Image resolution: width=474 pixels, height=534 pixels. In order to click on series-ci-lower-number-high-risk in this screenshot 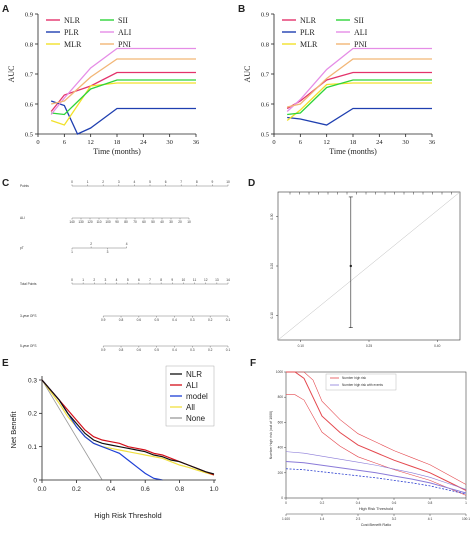, I will do `click(376, 445)`.